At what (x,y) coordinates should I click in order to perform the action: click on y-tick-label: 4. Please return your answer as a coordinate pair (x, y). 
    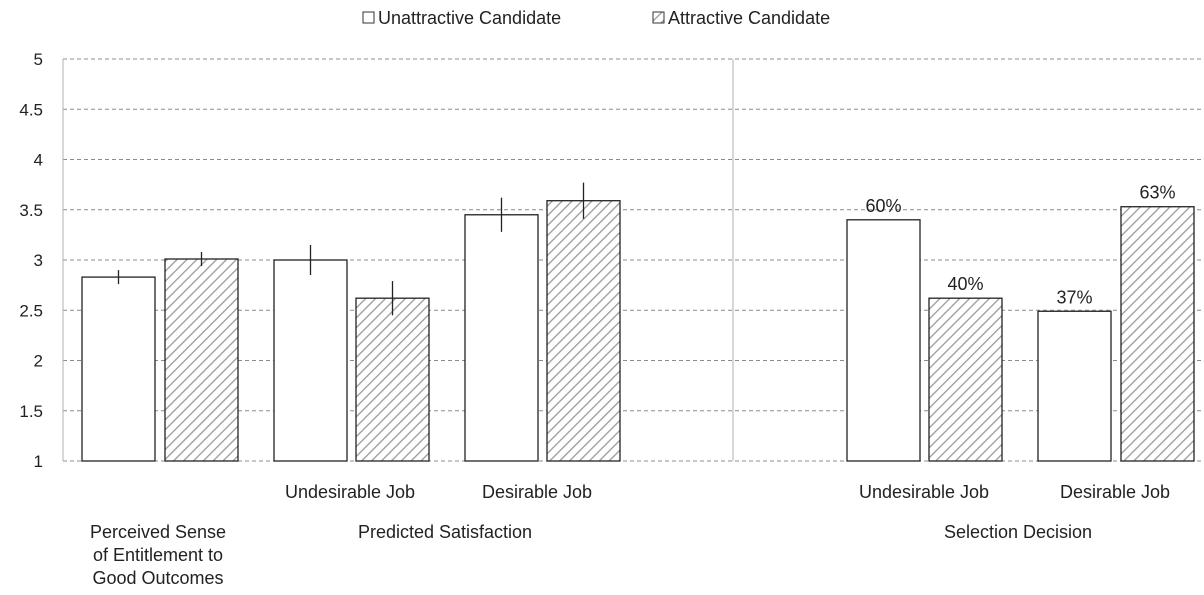
    Looking at the image, I should click on (38, 160).